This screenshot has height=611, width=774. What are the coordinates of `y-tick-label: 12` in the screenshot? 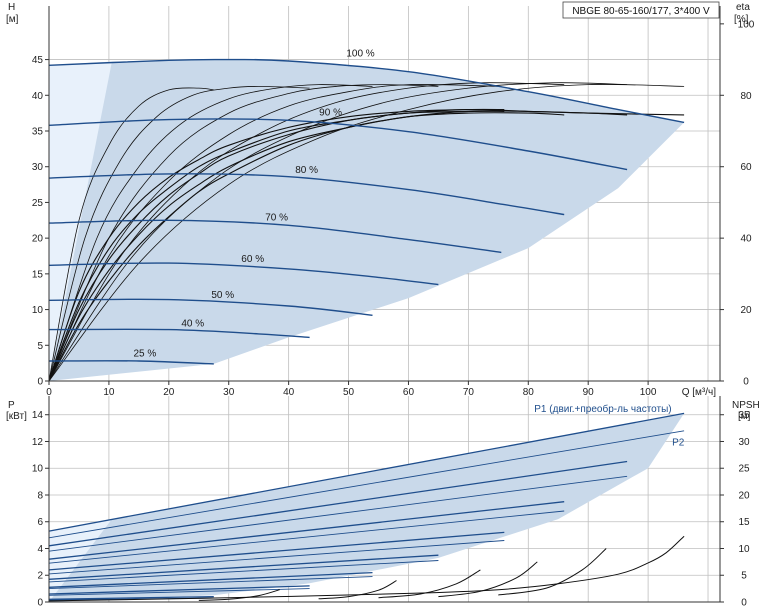 It's located at (38, 442).